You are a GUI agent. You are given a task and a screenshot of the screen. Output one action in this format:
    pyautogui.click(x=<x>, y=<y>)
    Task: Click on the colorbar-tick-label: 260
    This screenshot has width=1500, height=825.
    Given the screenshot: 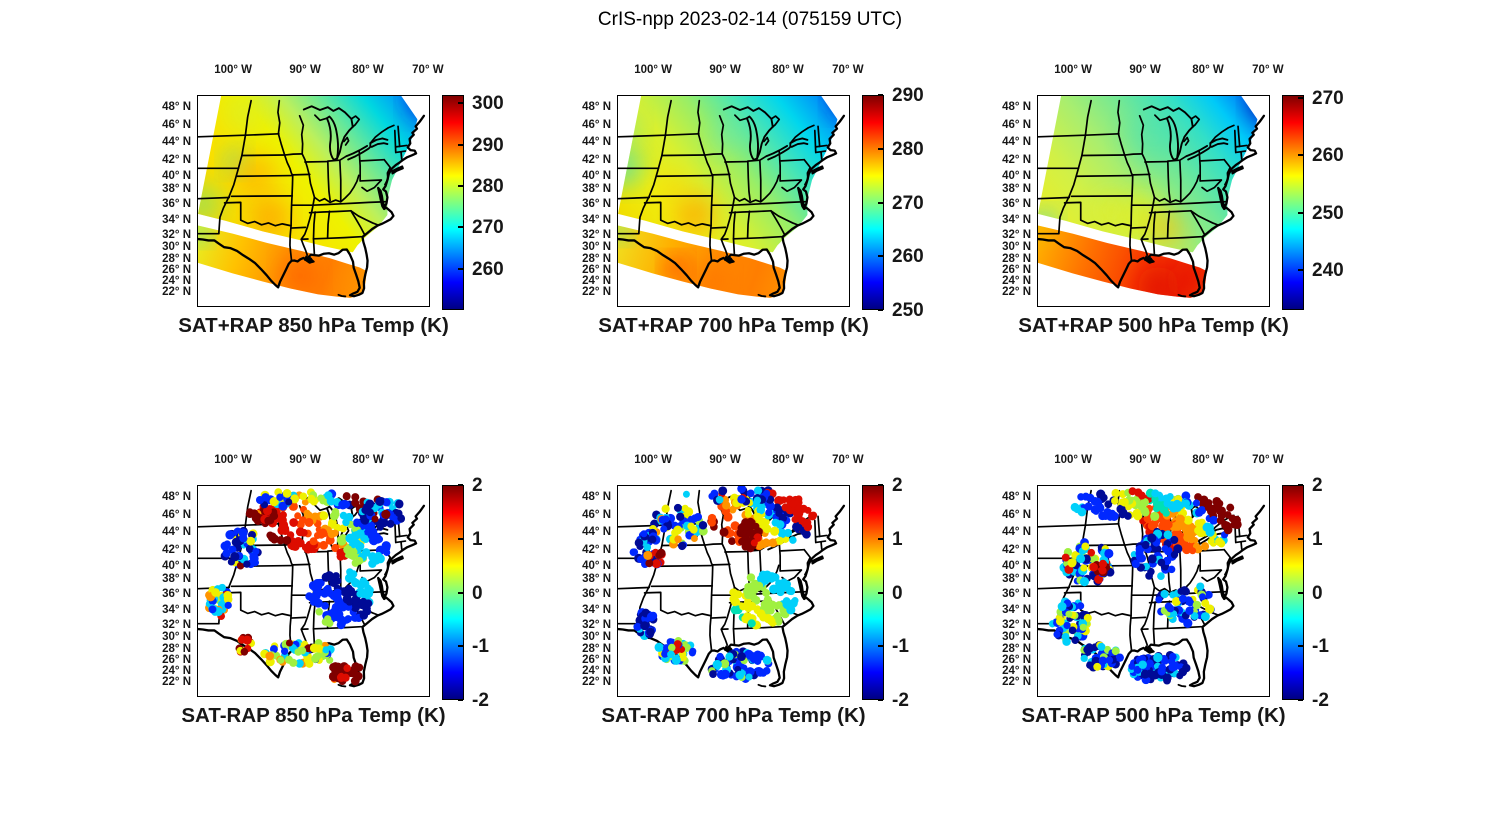 What is the action you would take?
    pyautogui.click(x=1328, y=156)
    